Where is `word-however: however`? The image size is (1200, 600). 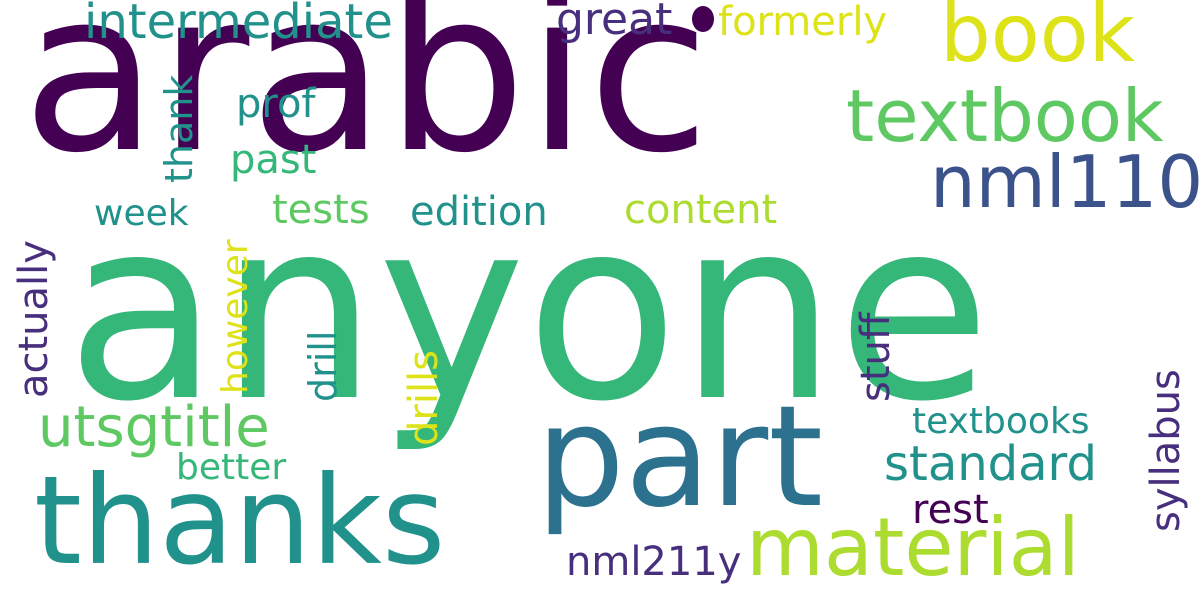
word-however: however is located at coordinates (235, 316).